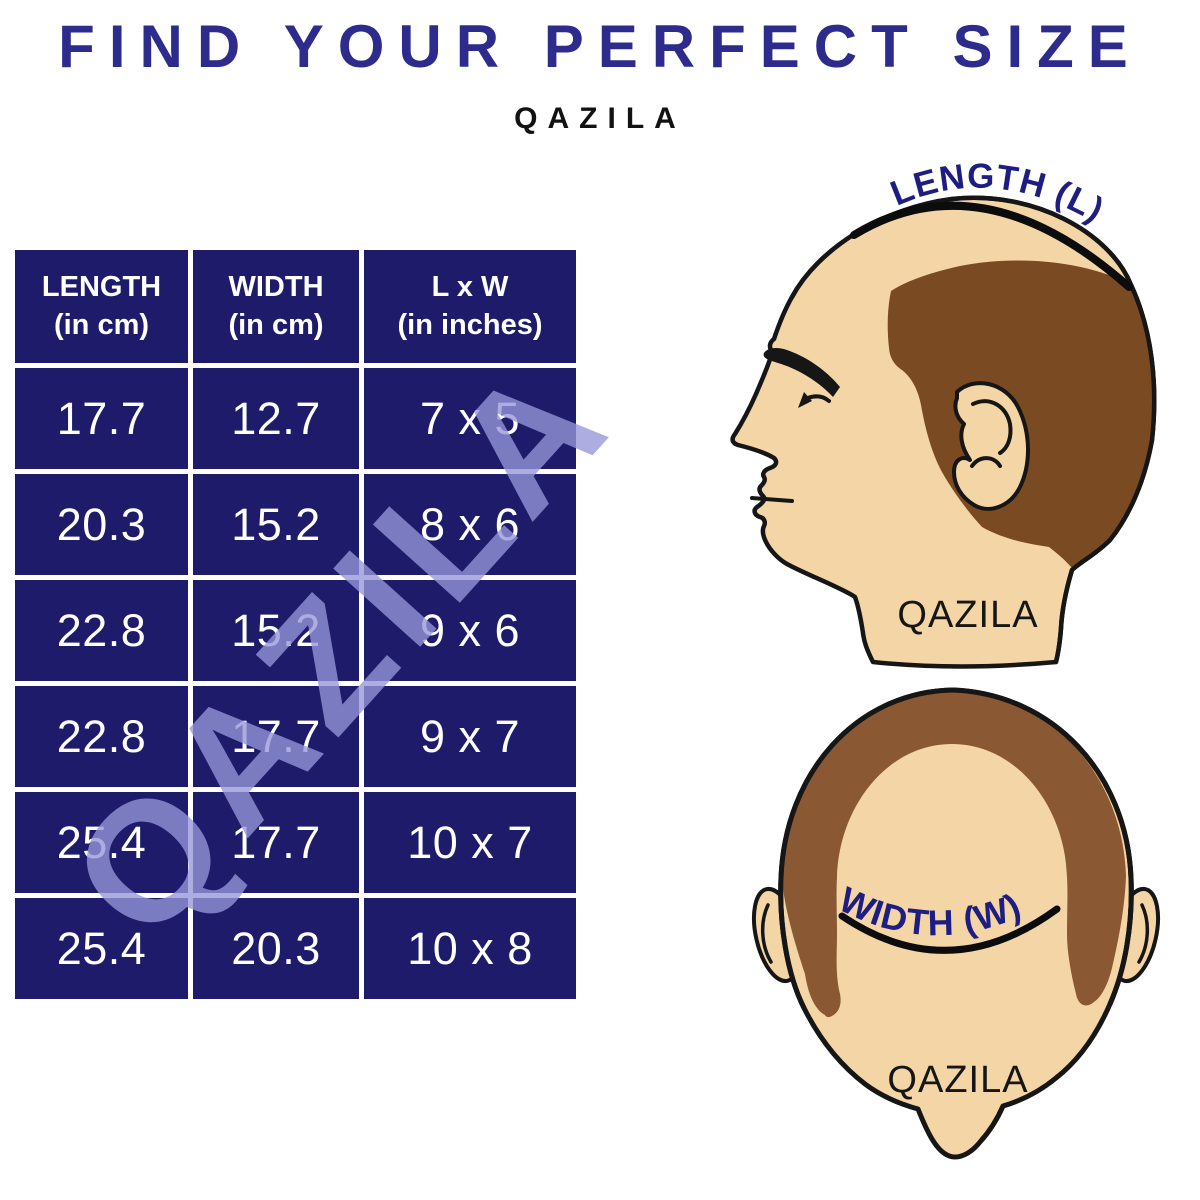 This screenshot has height=1200, width=1200. I want to click on table-value-cell: 12.7, so click(276, 418).